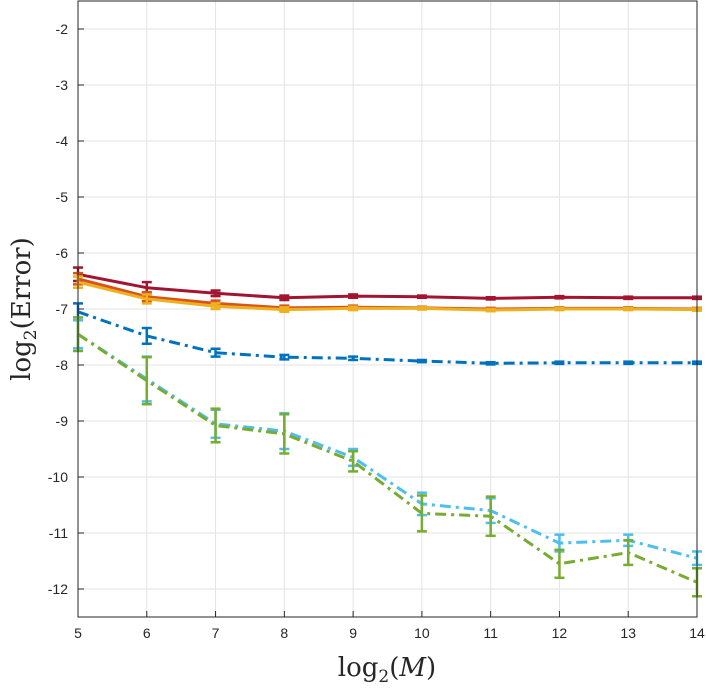 The height and width of the screenshot is (688, 706). What do you see at coordinates (62, 141) in the screenshot?
I see `y-tick-label: -4` at bounding box center [62, 141].